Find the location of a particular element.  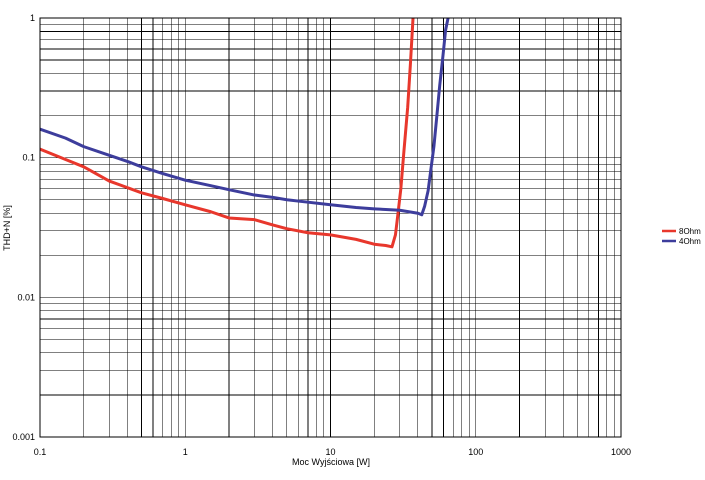

y-tick-labels: 0.001 0.01 0.1 1 is located at coordinates (23, 227).